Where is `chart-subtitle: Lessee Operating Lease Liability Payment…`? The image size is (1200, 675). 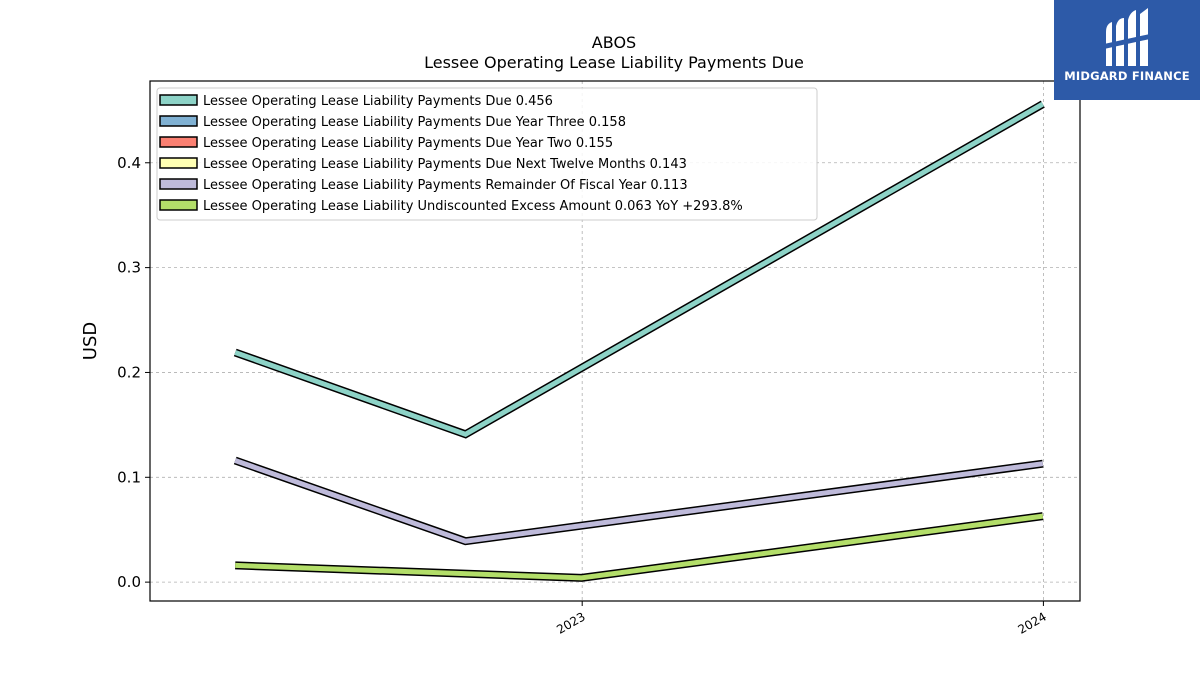 chart-subtitle: Lessee Operating Lease Liability Payment… is located at coordinates (614, 62).